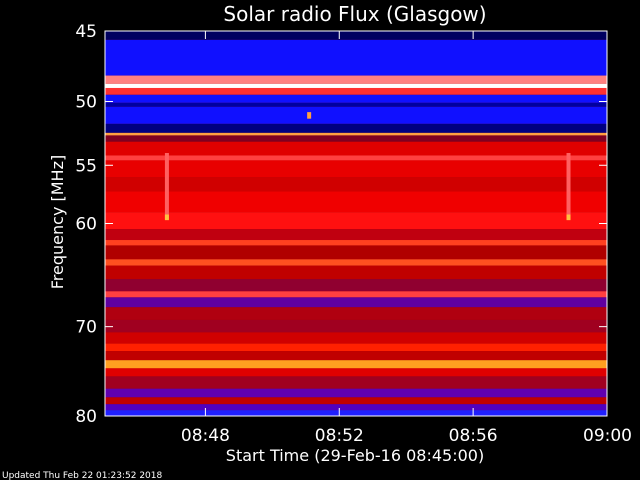 The height and width of the screenshot is (480, 640). Describe the element at coordinates (473, 436) in the screenshot. I see `x-tick-label: 08:56` at that location.